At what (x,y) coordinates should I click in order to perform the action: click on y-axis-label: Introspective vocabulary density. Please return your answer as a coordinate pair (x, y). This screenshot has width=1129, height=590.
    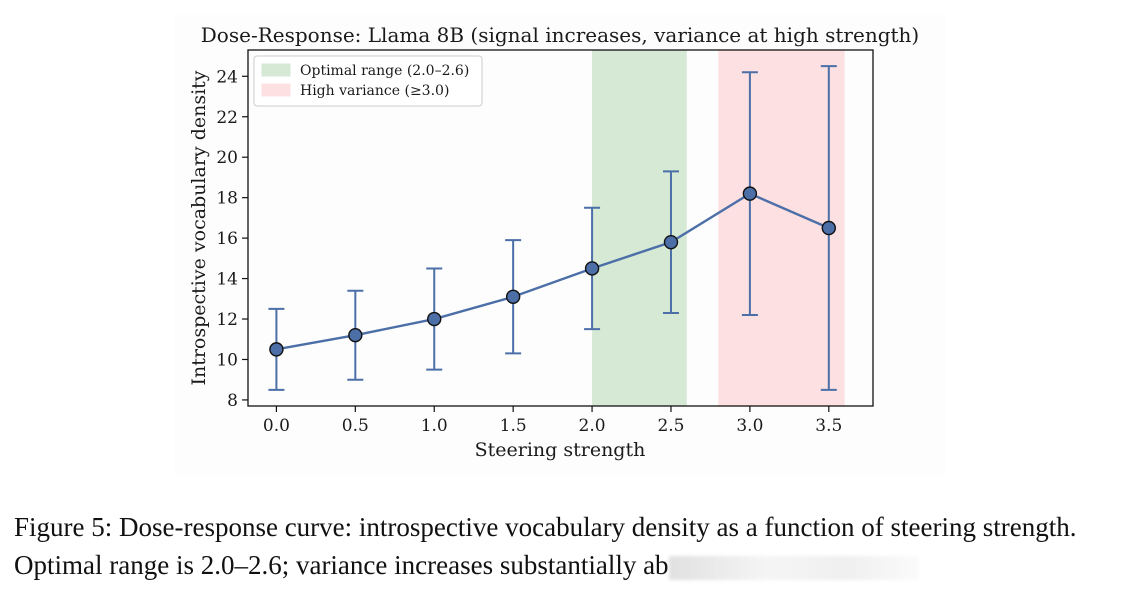
    Looking at the image, I should click on (199, 227).